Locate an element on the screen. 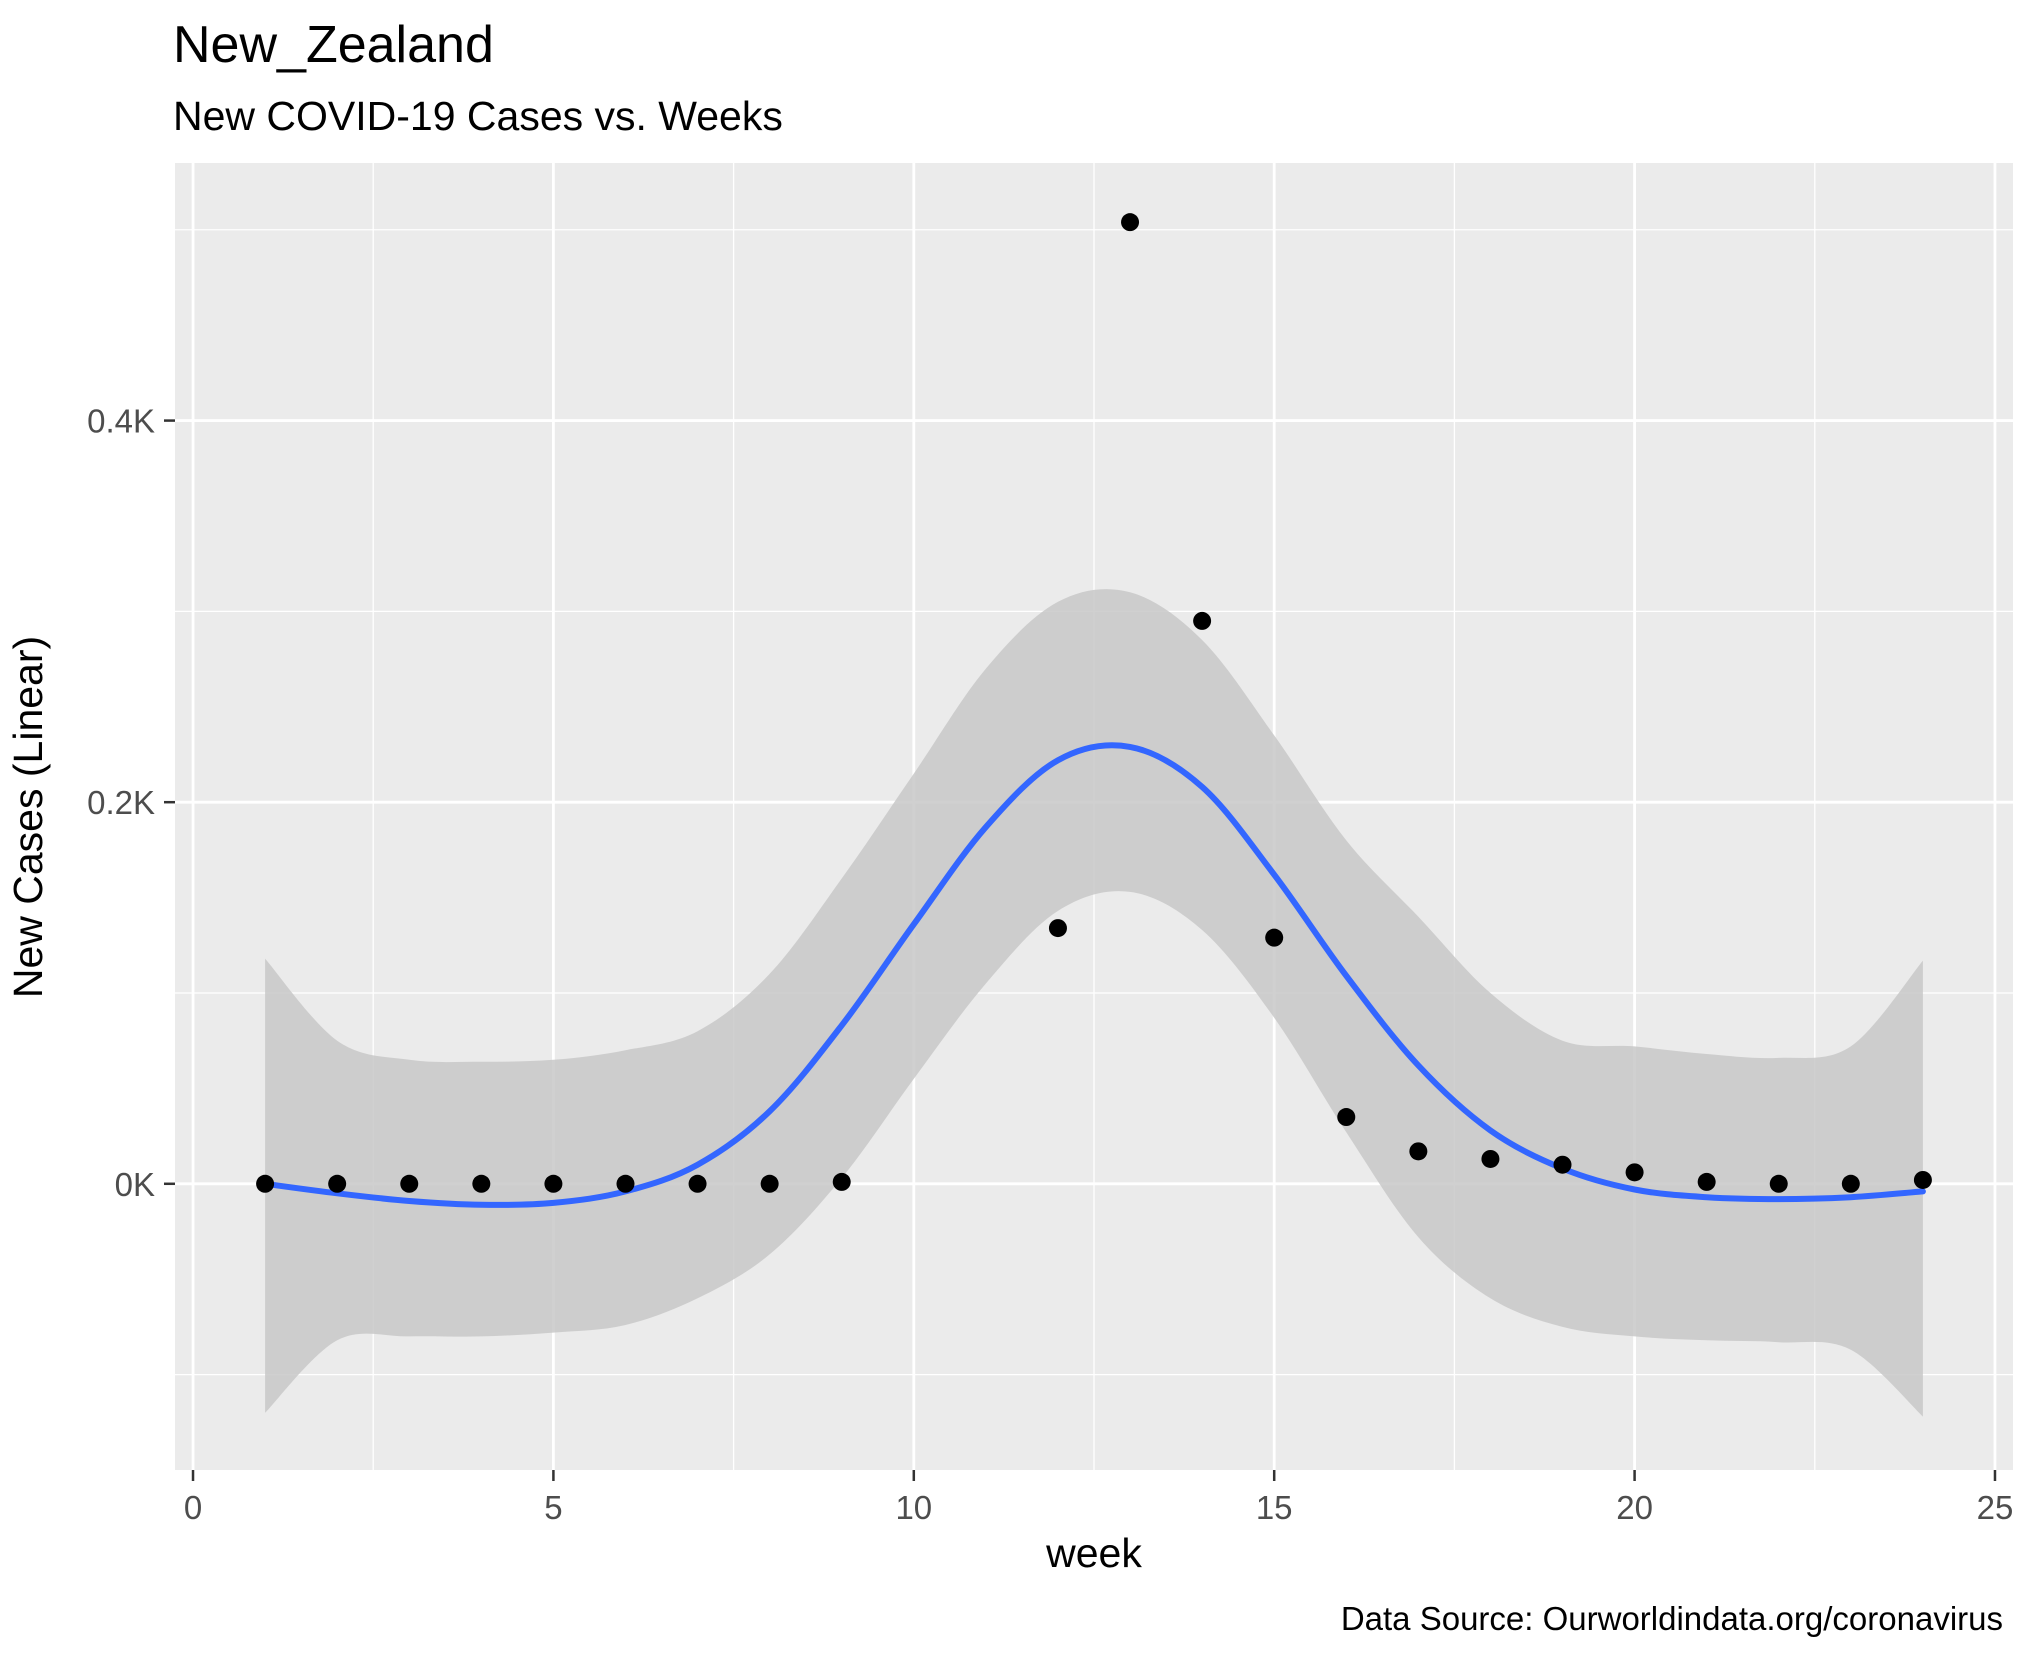  x-axis: 0 5 10 15 20 25 is located at coordinates (1098, 1498).